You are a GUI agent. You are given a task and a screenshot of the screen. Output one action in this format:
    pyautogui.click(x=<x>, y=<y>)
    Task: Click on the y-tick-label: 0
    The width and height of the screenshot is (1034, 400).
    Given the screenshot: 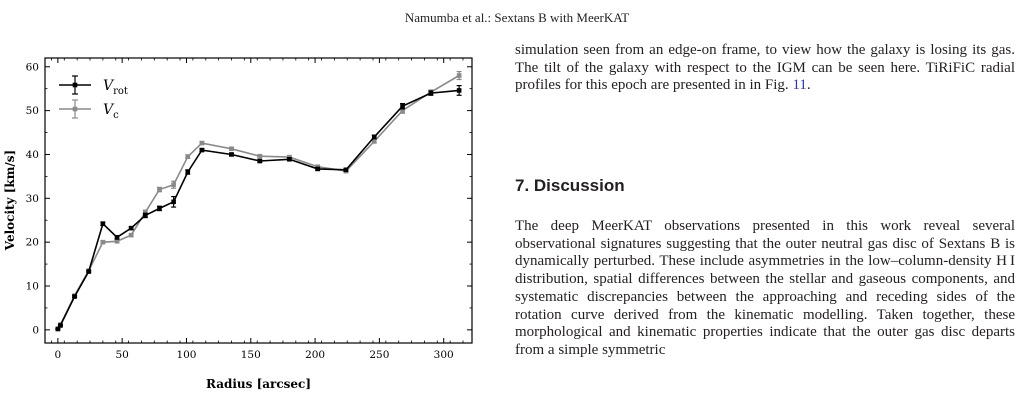 What is the action you would take?
    pyautogui.click(x=35, y=330)
    